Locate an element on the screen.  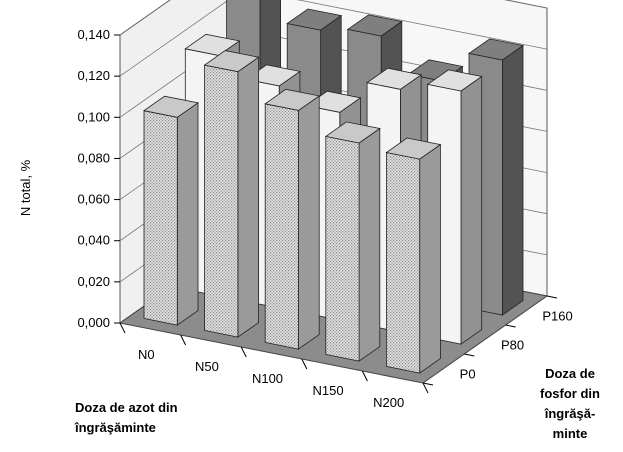
x-tick-label: N0 is located at coordinates (146, 354).